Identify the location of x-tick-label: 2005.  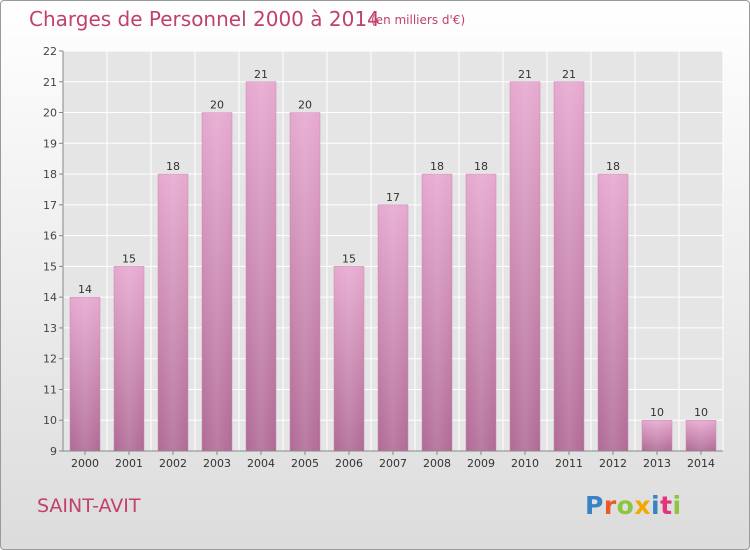
(305, 463).